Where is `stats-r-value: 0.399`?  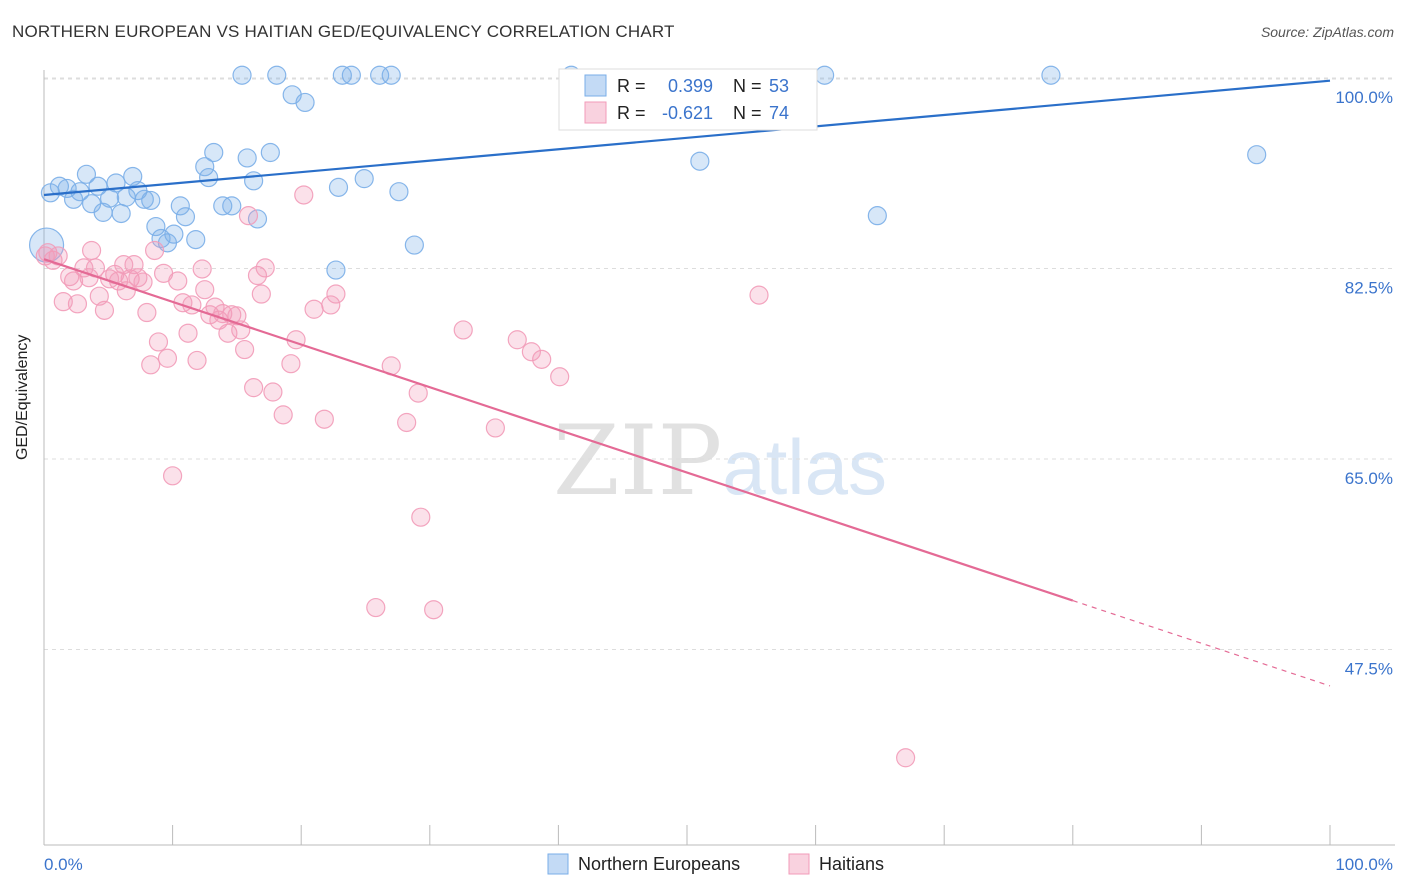 stats-r-value: 0.399 is located at coordinates (690, 86).